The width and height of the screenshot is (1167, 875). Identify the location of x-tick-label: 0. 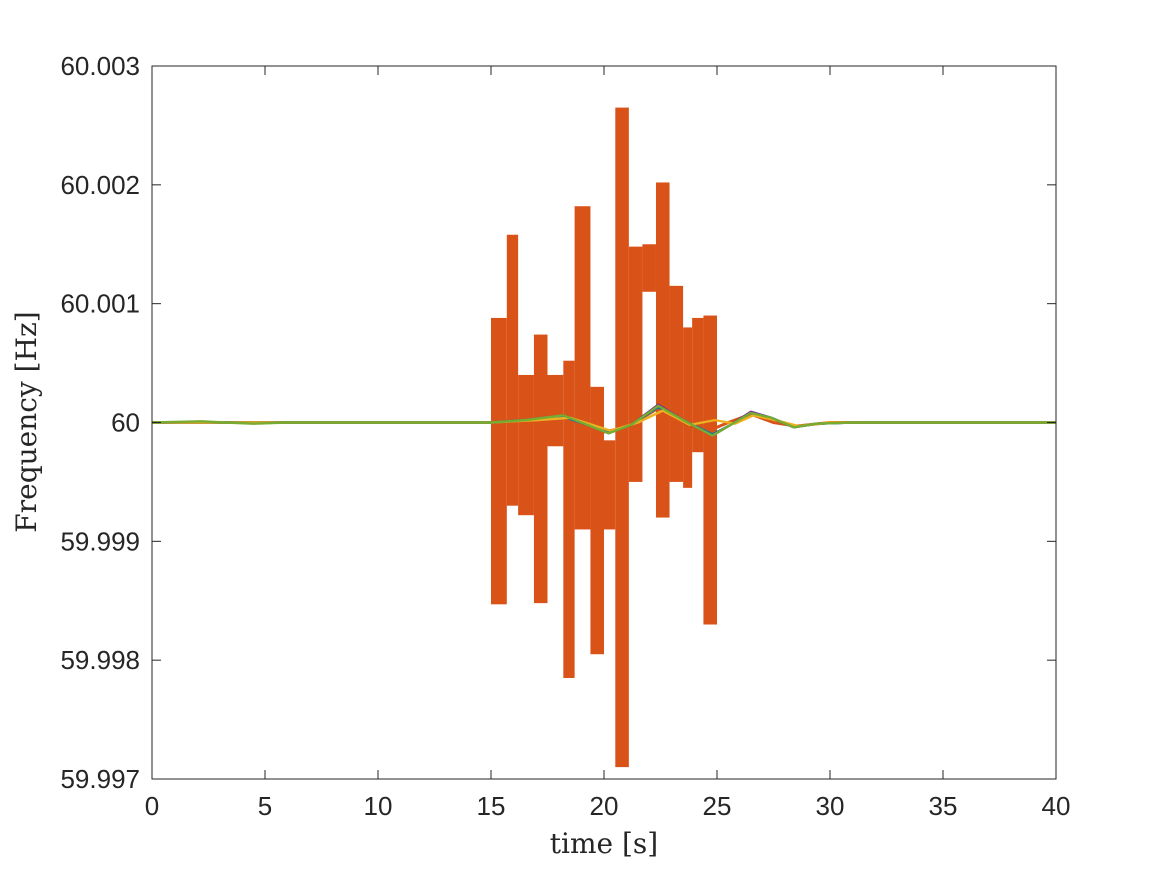
(152, 806).